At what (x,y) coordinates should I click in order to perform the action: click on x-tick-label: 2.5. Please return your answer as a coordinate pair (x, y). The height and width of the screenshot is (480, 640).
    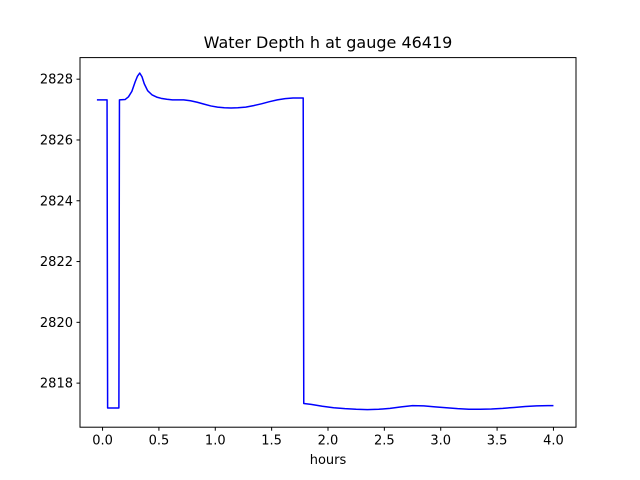
    Looking at the image, I should click on (384, 441).